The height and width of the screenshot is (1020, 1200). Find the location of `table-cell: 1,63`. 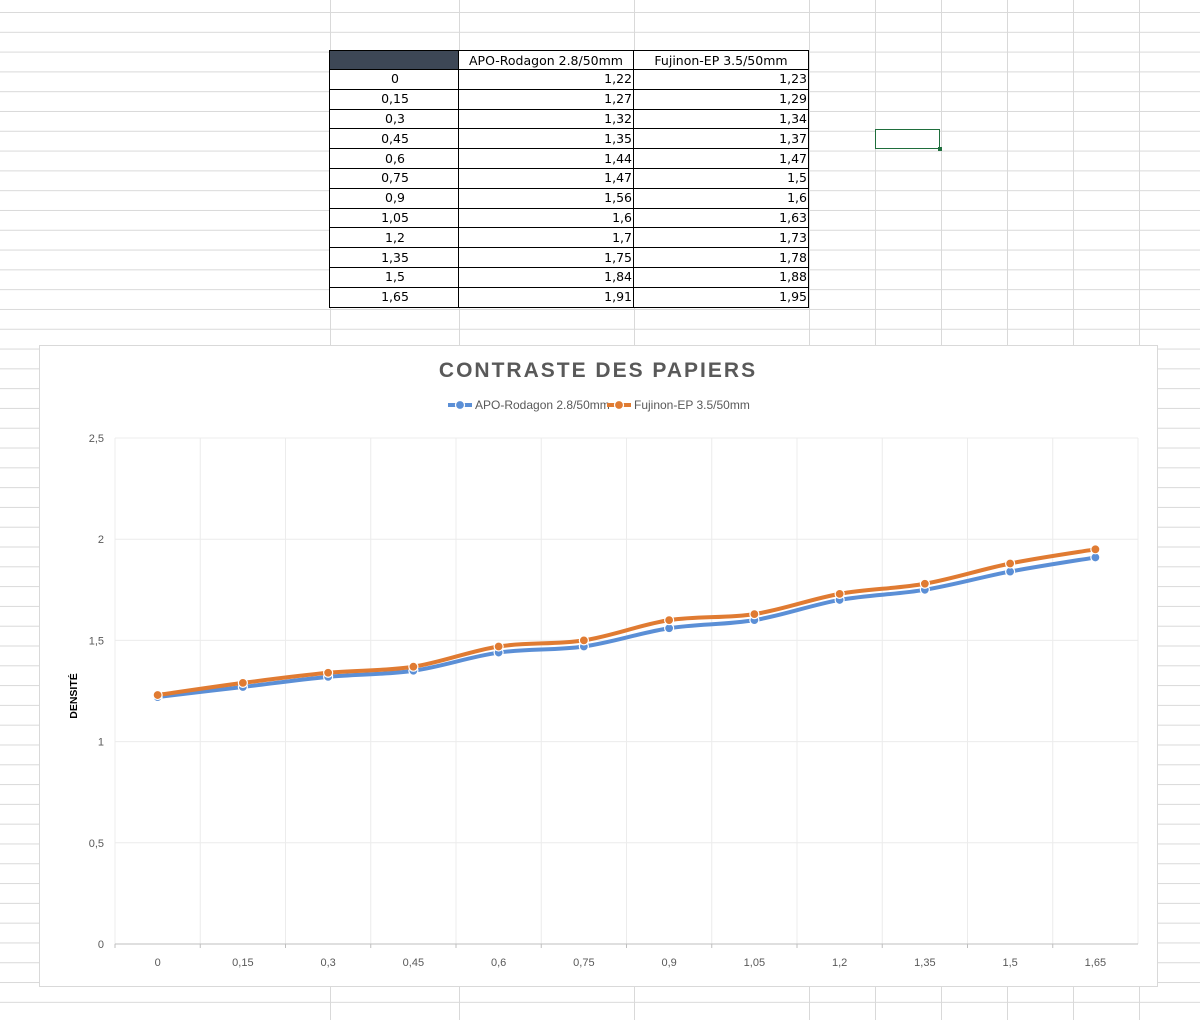

table-cell: 1,63 is located at coordinates (721, 218).